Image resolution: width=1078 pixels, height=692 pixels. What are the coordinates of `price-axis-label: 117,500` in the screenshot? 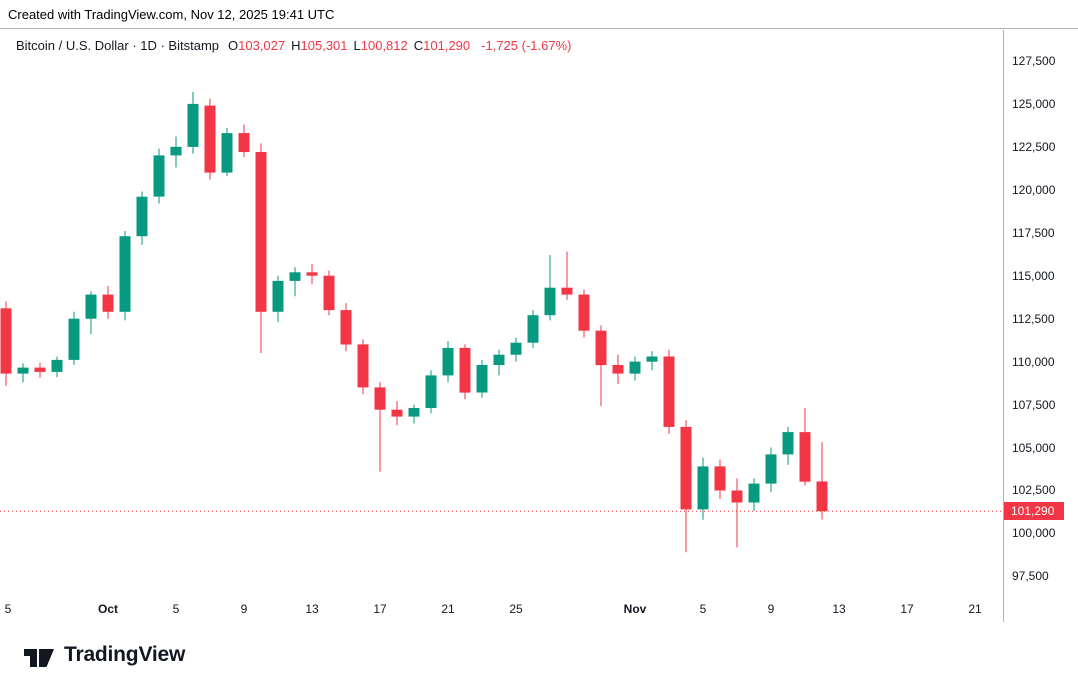 It's located at (1033, 233).